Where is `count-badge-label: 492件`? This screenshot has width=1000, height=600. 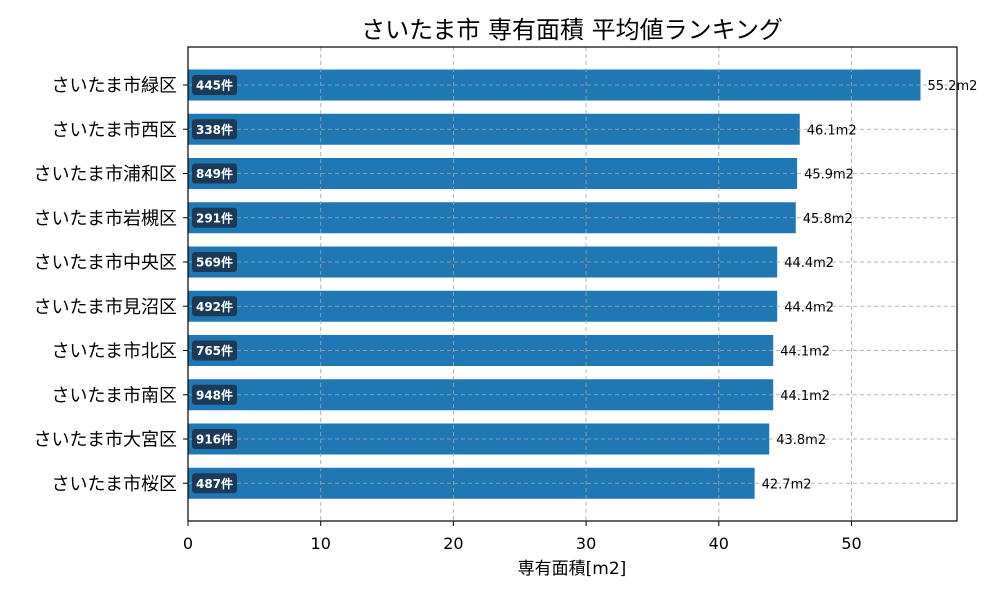 count-badge-label: 492件 is located at coordinates (214, 306).